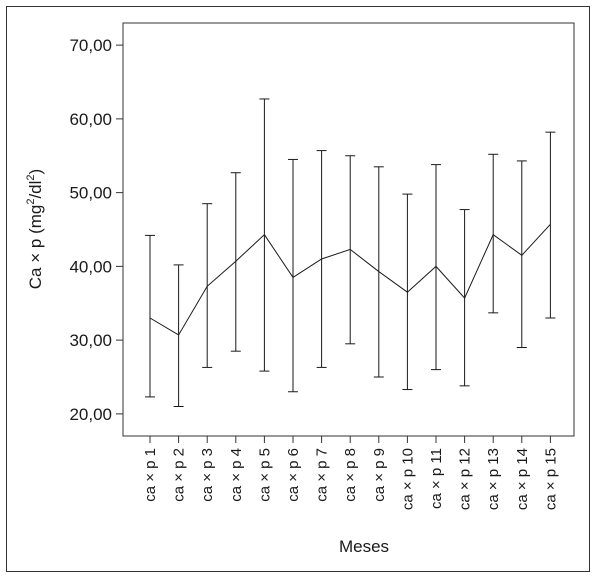 Image resolution: width=598 pixels, height=580 pixels. Describe the element at coordinates (90, 340) in the screenshot. I see `y-tick-label: 30,00` at that location.